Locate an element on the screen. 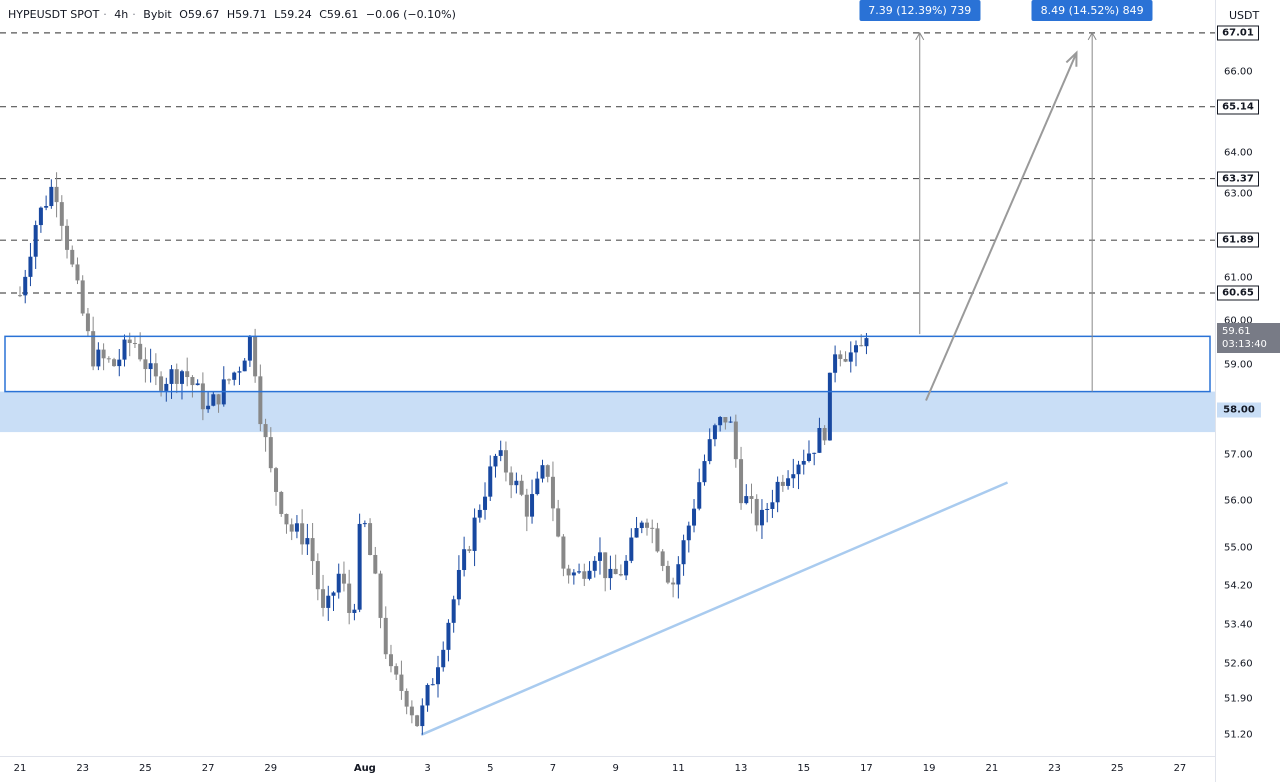 Image resolution: width=1280 pixels, height=783 pixels. current-price: 59.61 is located at coordinates (1236, 332).